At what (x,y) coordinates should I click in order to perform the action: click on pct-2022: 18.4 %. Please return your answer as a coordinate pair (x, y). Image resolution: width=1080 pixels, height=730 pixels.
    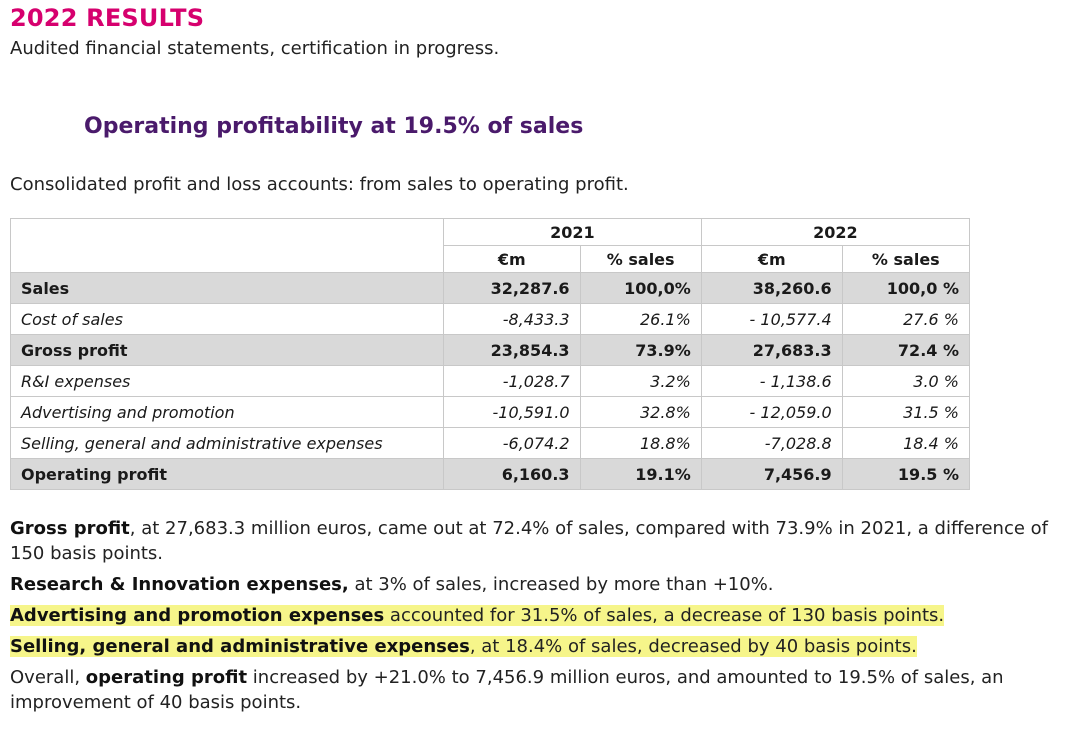
    Looking at the image, I should click on (906, 443).